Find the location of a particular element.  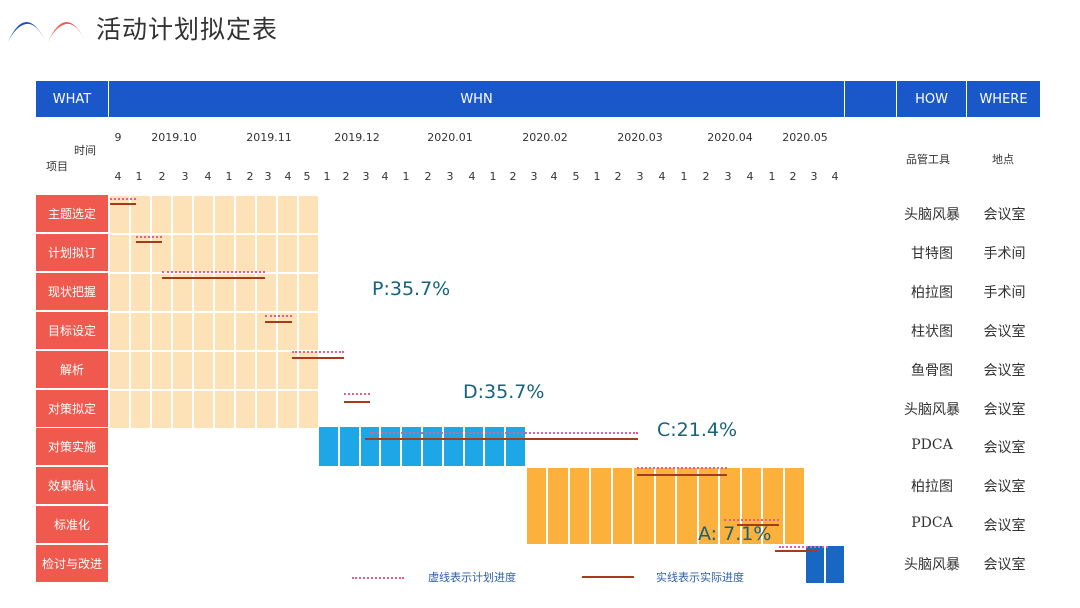

row-label: 计划拟订 is located at coordinates (72, 252).